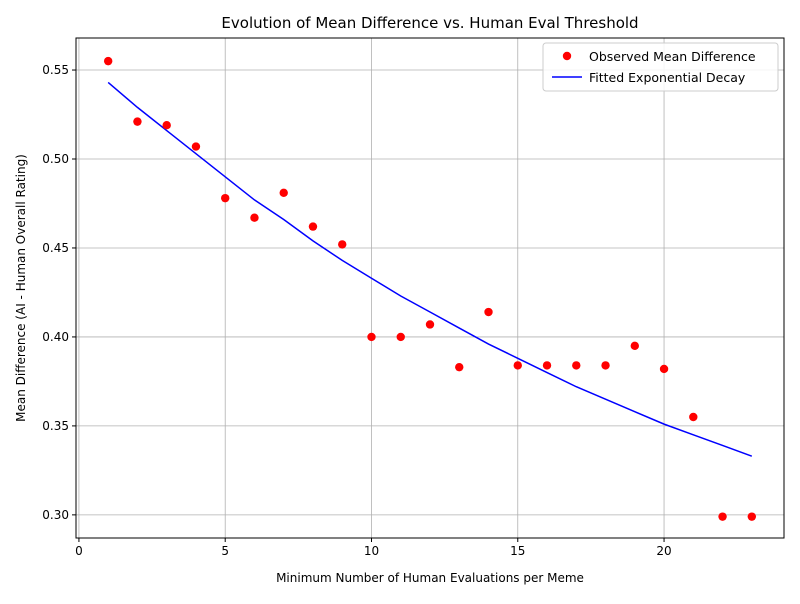  Describe the element at coordinates (55, 515) in the screenshot. I see `y-tick-label: 0.30` at that location.